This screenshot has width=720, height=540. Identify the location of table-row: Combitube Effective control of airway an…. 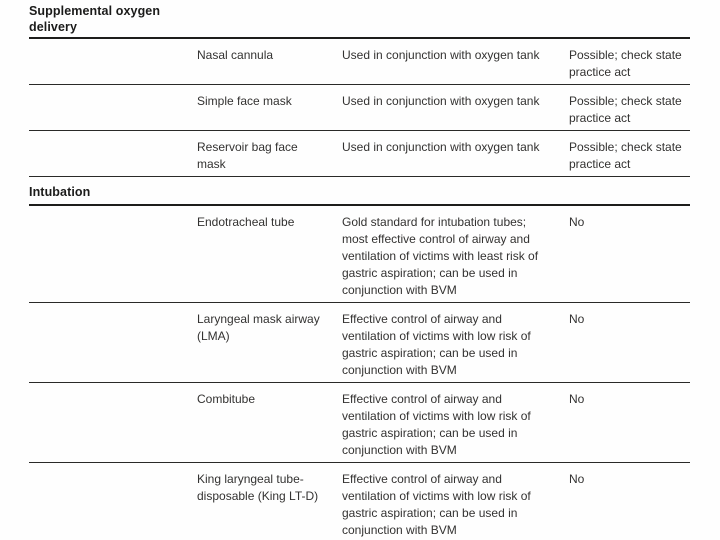
(359, 423).